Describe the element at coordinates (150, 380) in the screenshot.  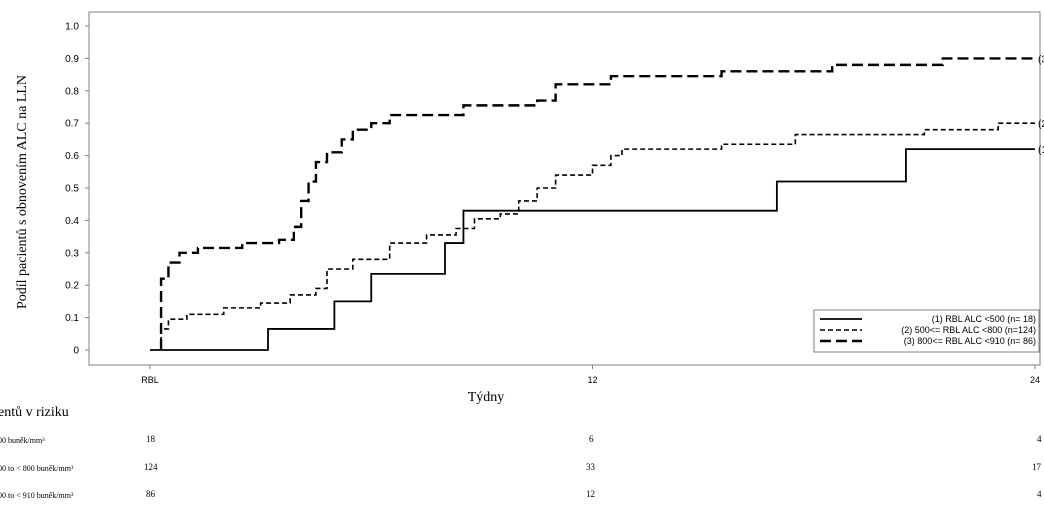
I see `x-tick-label: RBL` at that location.